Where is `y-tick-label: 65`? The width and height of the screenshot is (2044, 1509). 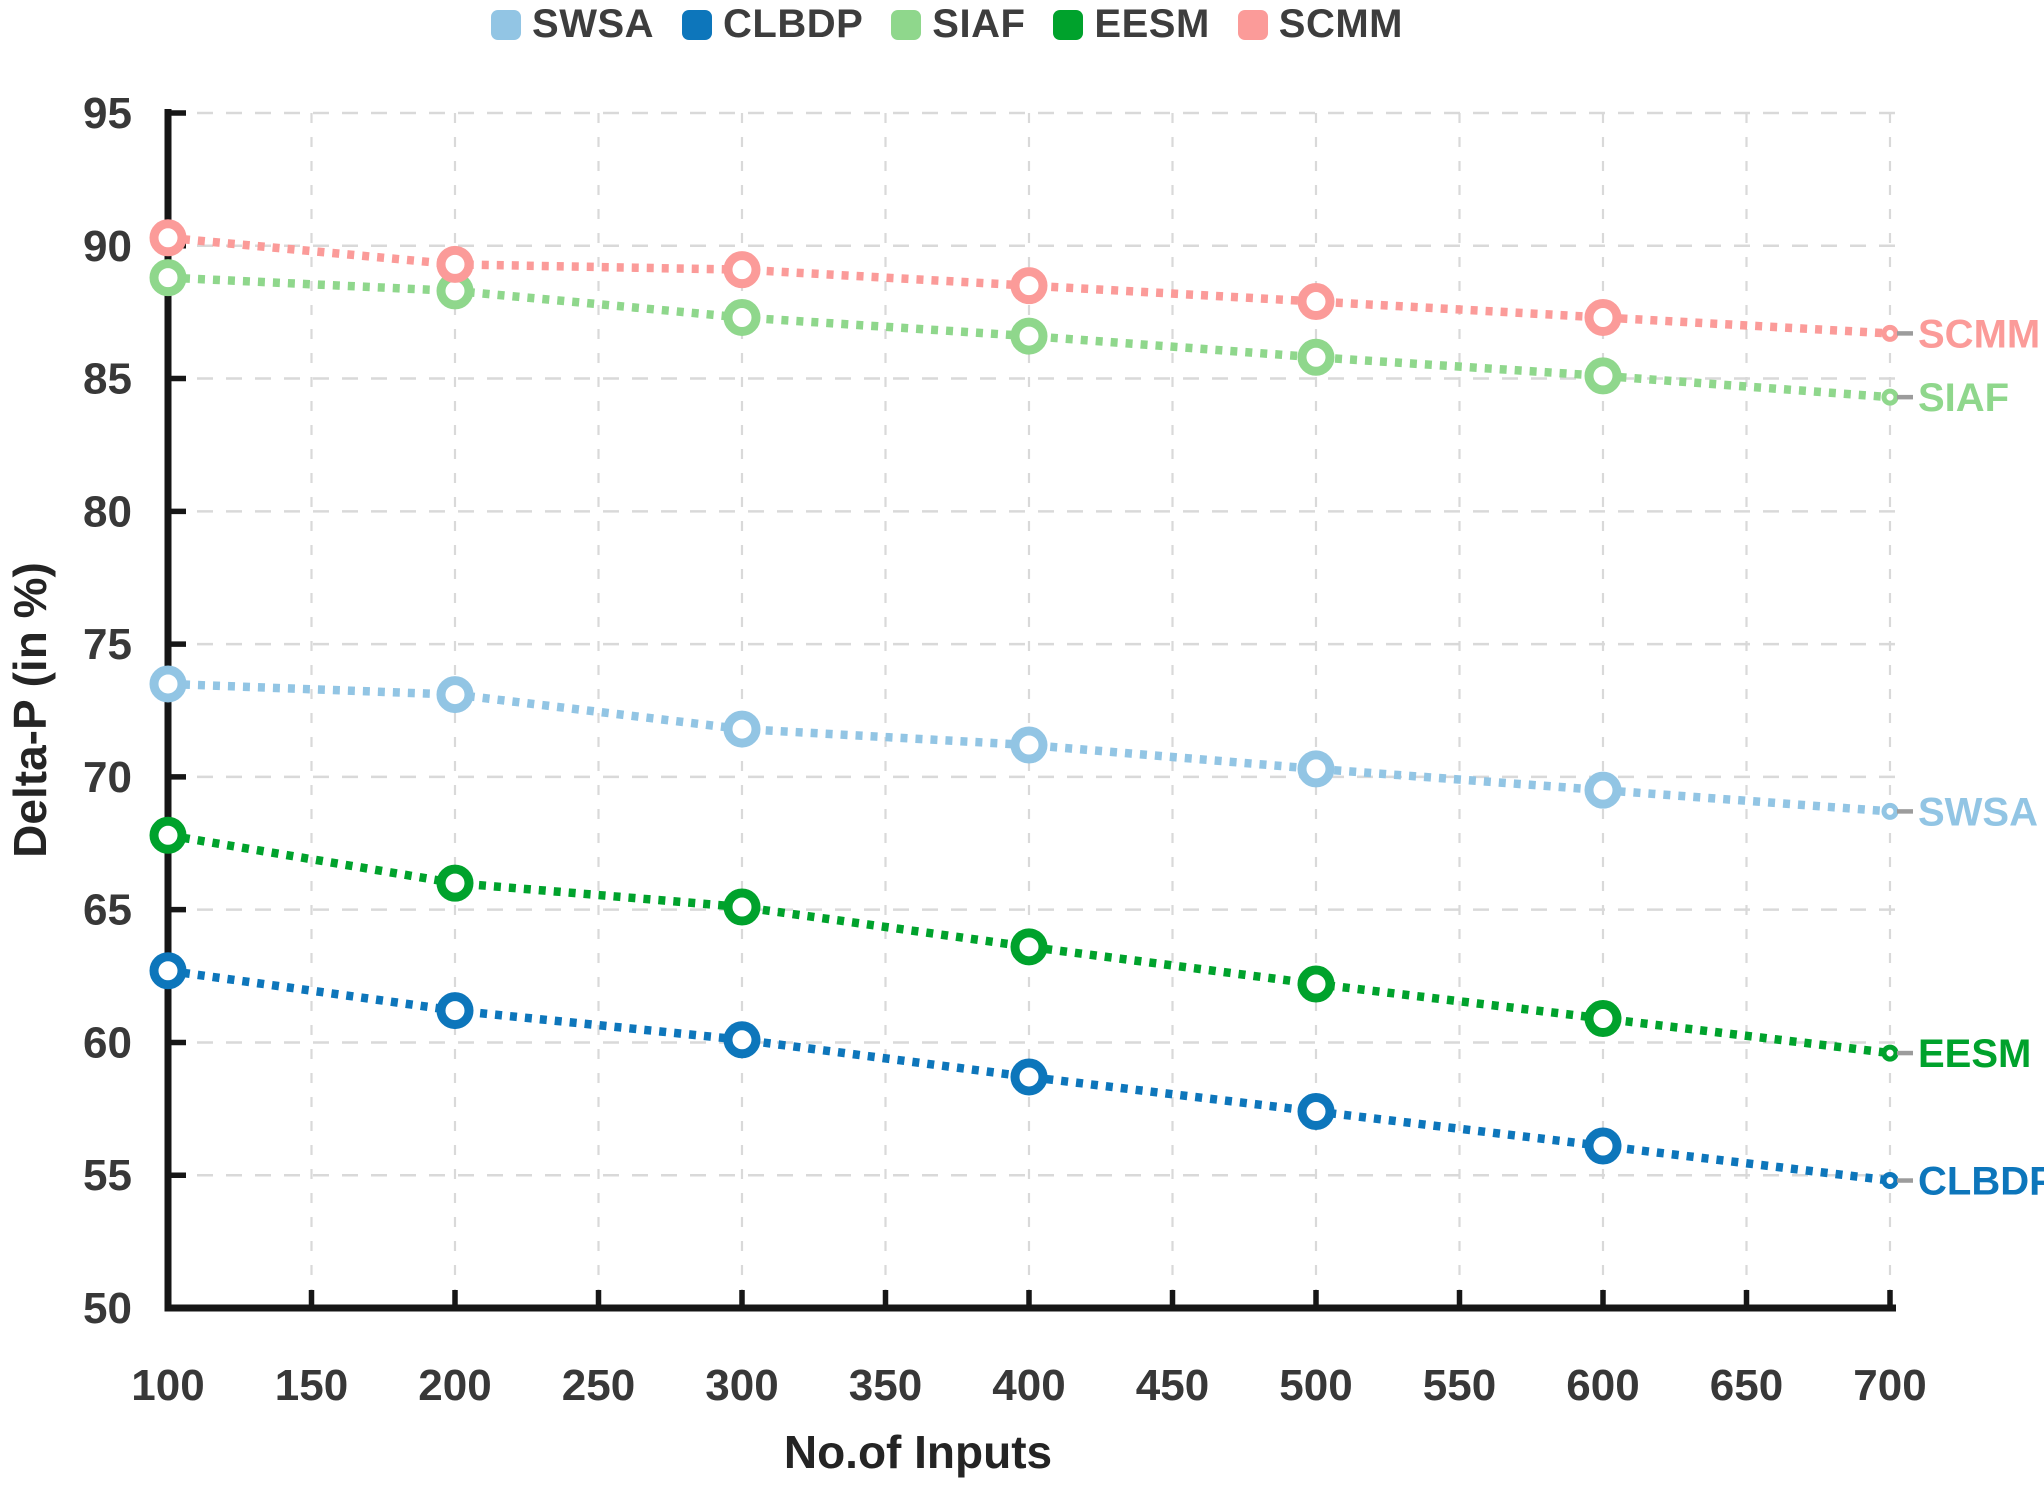
y-tick-label: 65 is located at coordinates (107, 910).